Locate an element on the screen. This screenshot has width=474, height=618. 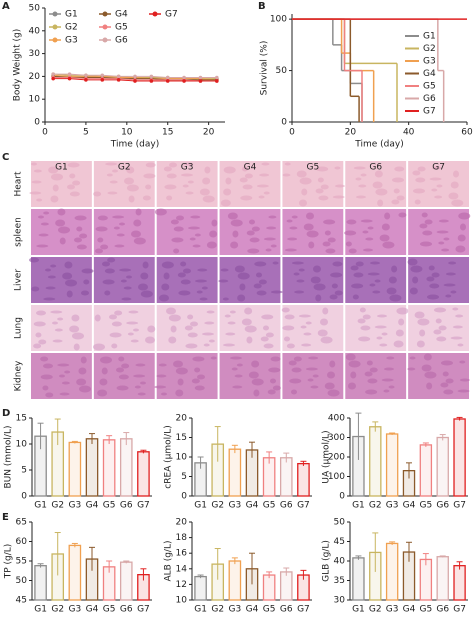
y-tick-label: 50 is located at coordinates (35, 9).